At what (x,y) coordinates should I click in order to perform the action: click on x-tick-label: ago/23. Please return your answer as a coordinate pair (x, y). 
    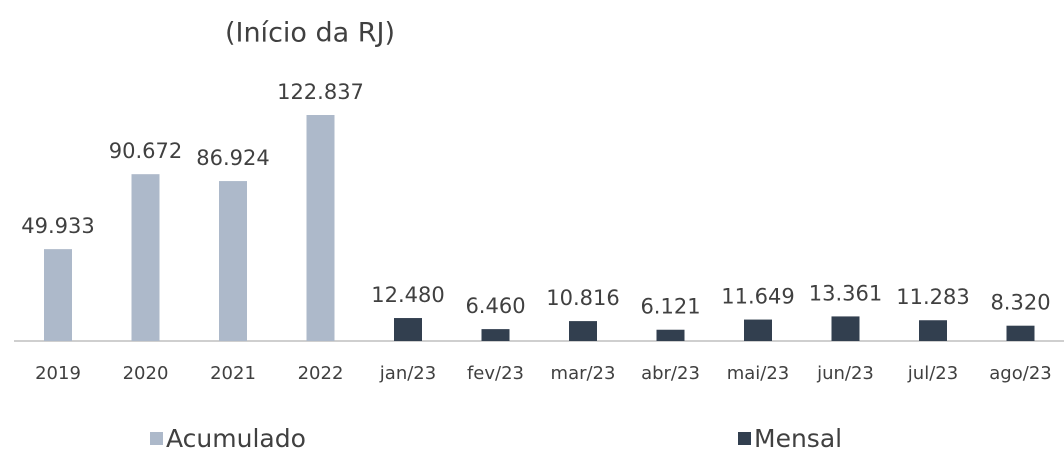
    Looking at the image, I should click on (1020, 373).